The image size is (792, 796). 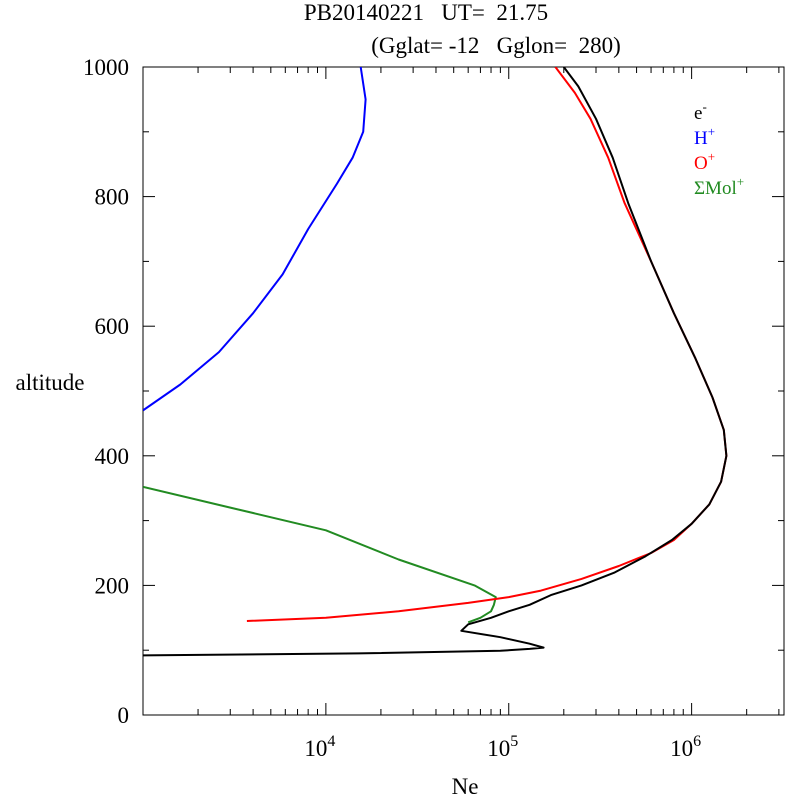 I want to click on series-line-mol-plus, so click(x=320, y=554).